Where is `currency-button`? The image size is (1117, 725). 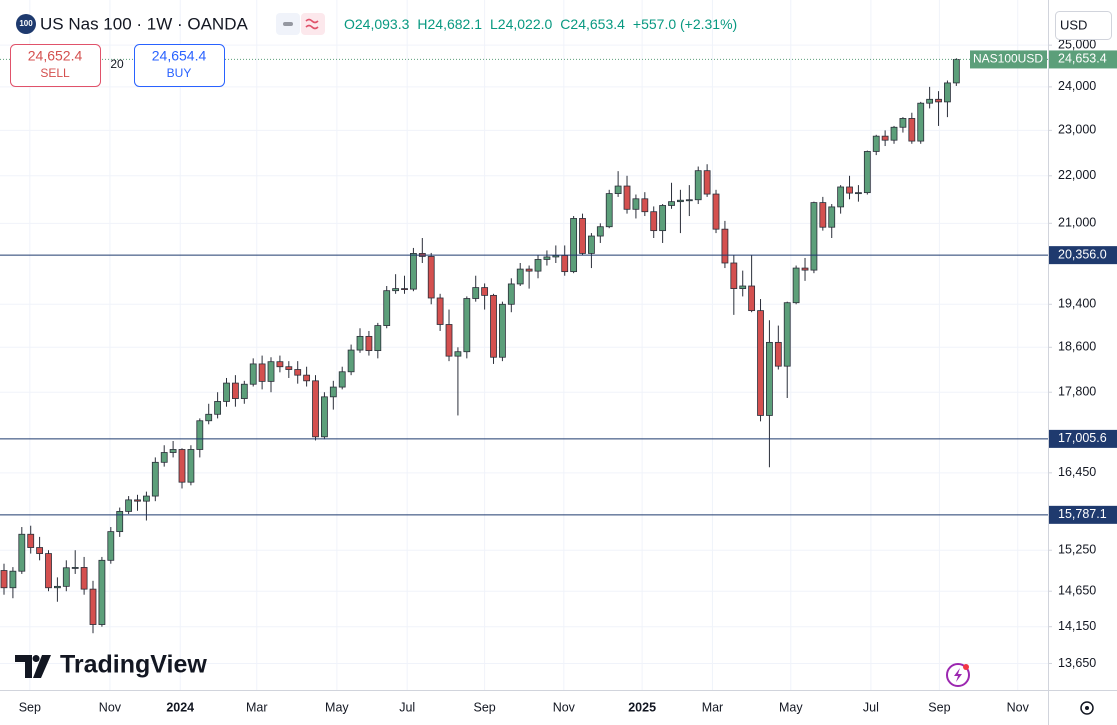
currency-button is located at coordinates (1083, 25).